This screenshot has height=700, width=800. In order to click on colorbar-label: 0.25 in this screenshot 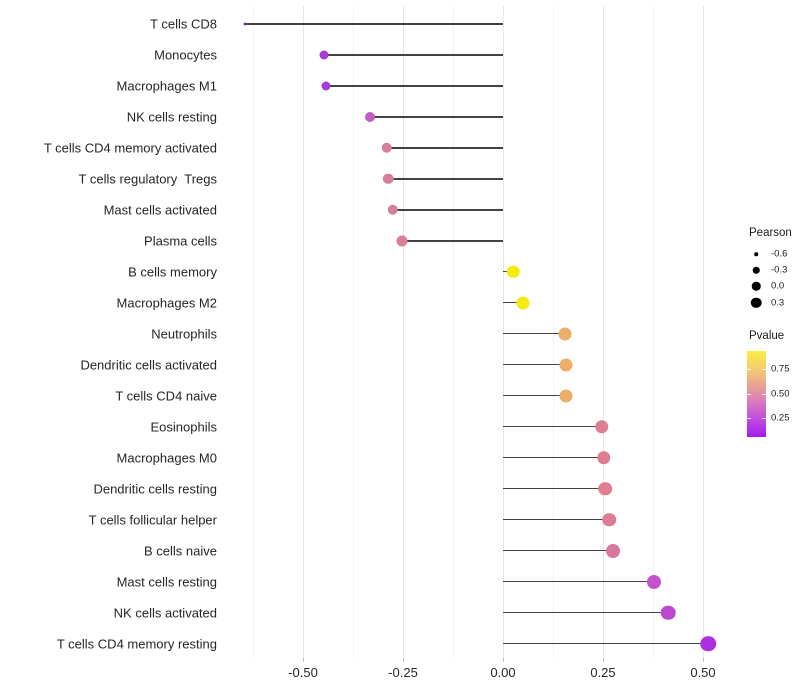, I will do `click(780, 417)`.